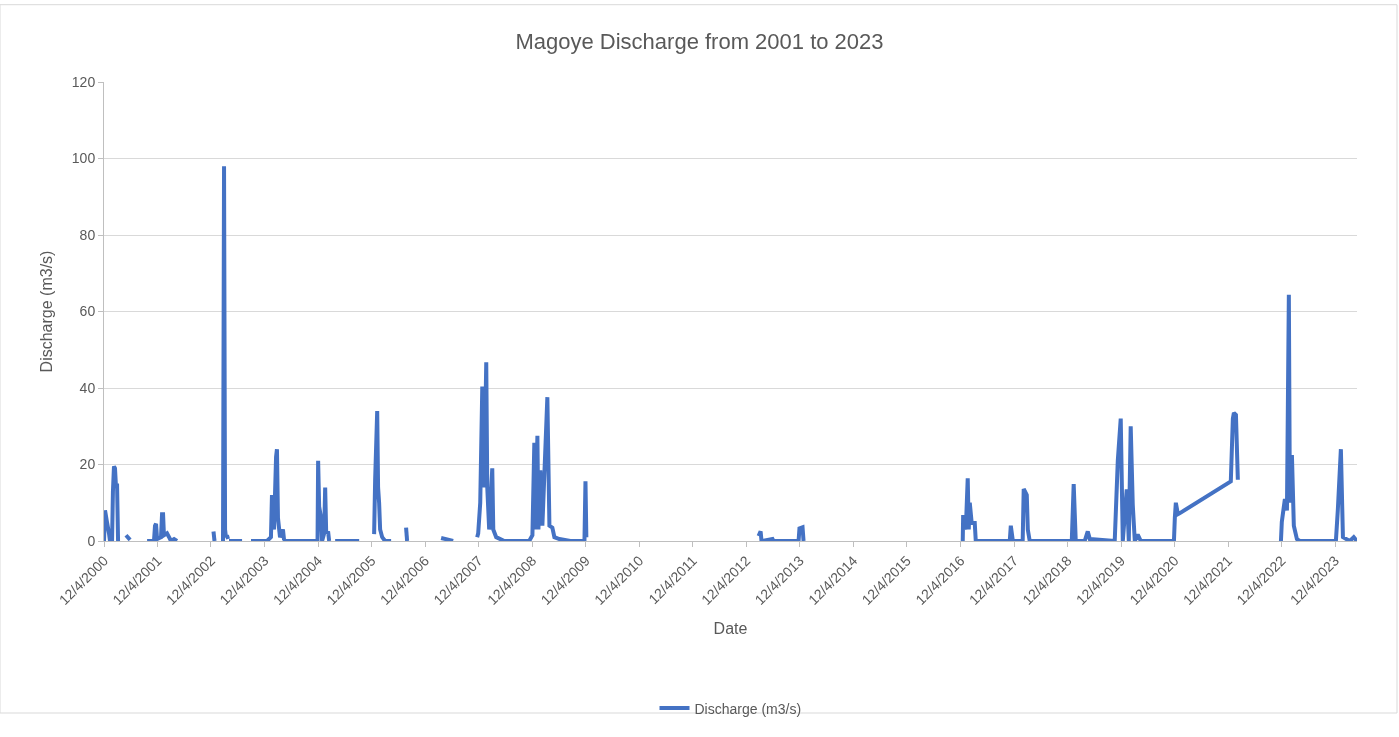 The image size is (1399, 737). What do you see at coordinates (748, 708) in the screenshot?
I see `legend-label: Discharge (m3/s)` at bounding box center [748, 708].